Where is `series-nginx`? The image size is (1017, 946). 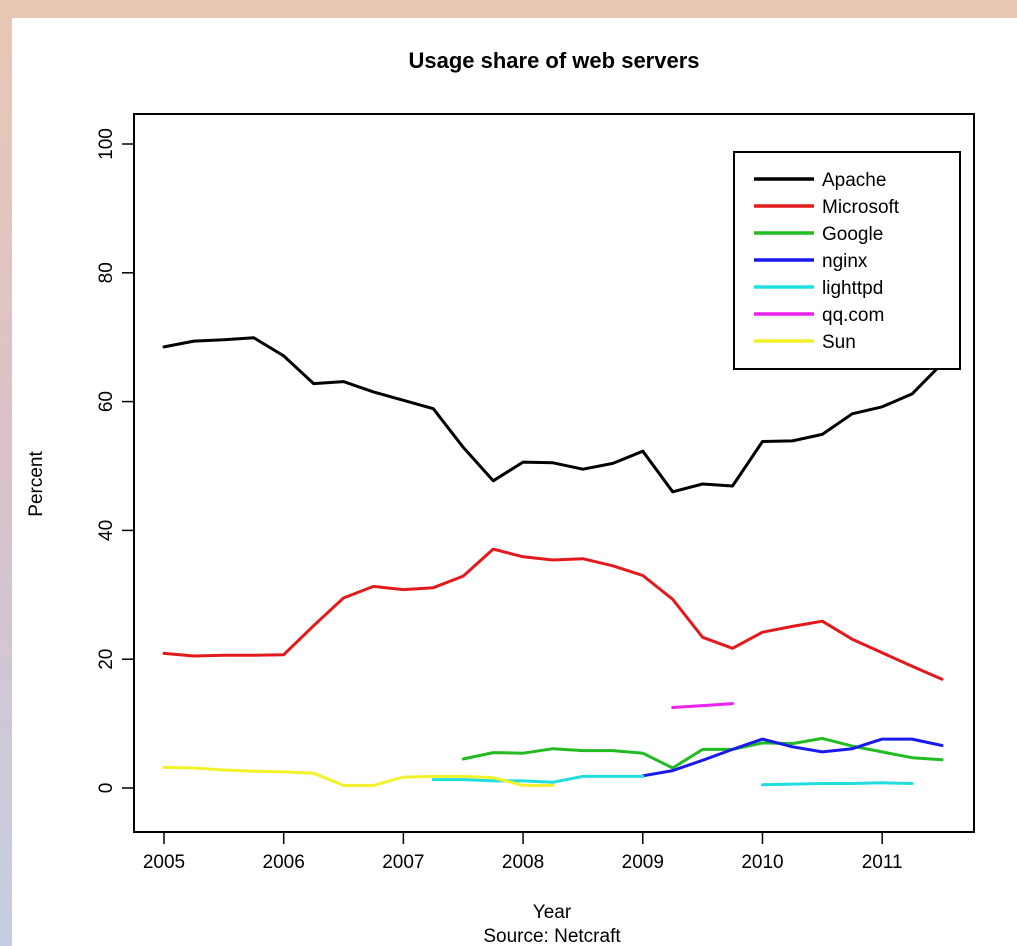
series-nginx is located at coordinates (792, 757).